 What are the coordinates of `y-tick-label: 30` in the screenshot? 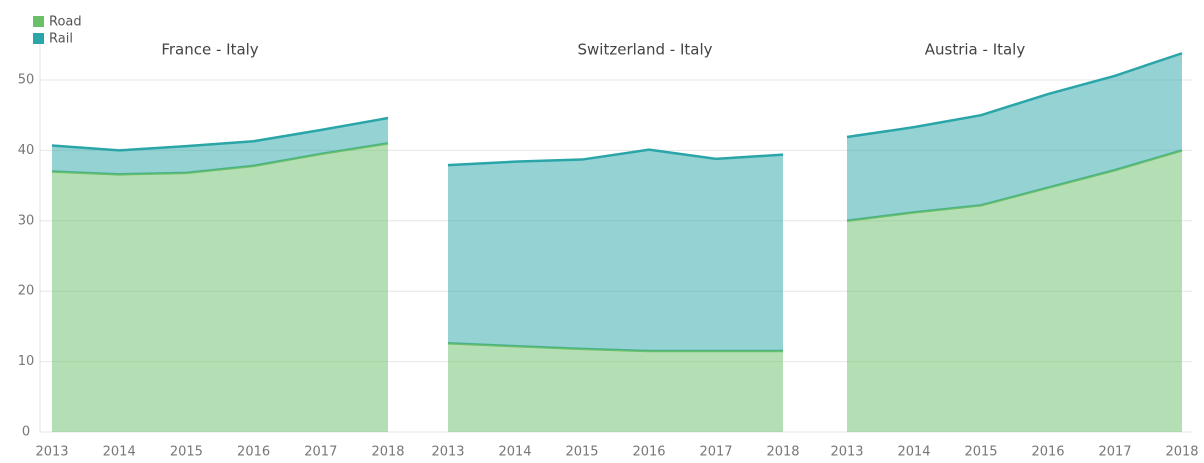 It's located at (26, 220).